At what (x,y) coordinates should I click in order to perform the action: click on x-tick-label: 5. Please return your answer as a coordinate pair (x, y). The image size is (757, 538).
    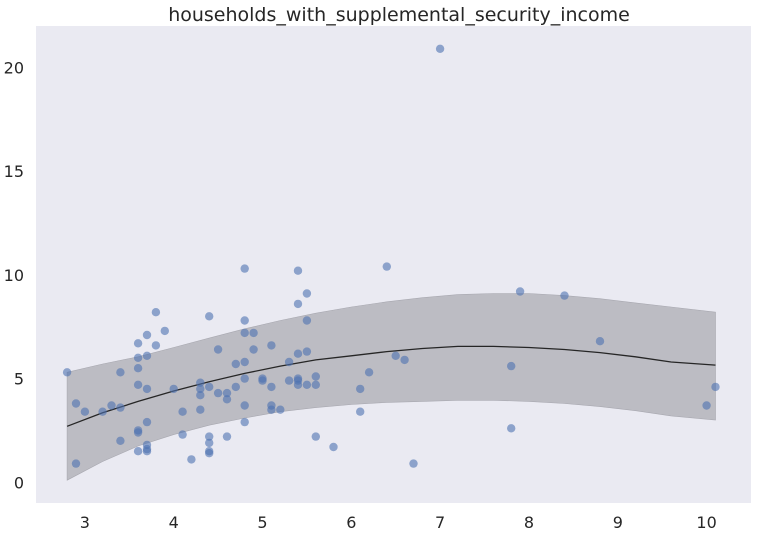
    Looking at the image, I should click on (262, 522).